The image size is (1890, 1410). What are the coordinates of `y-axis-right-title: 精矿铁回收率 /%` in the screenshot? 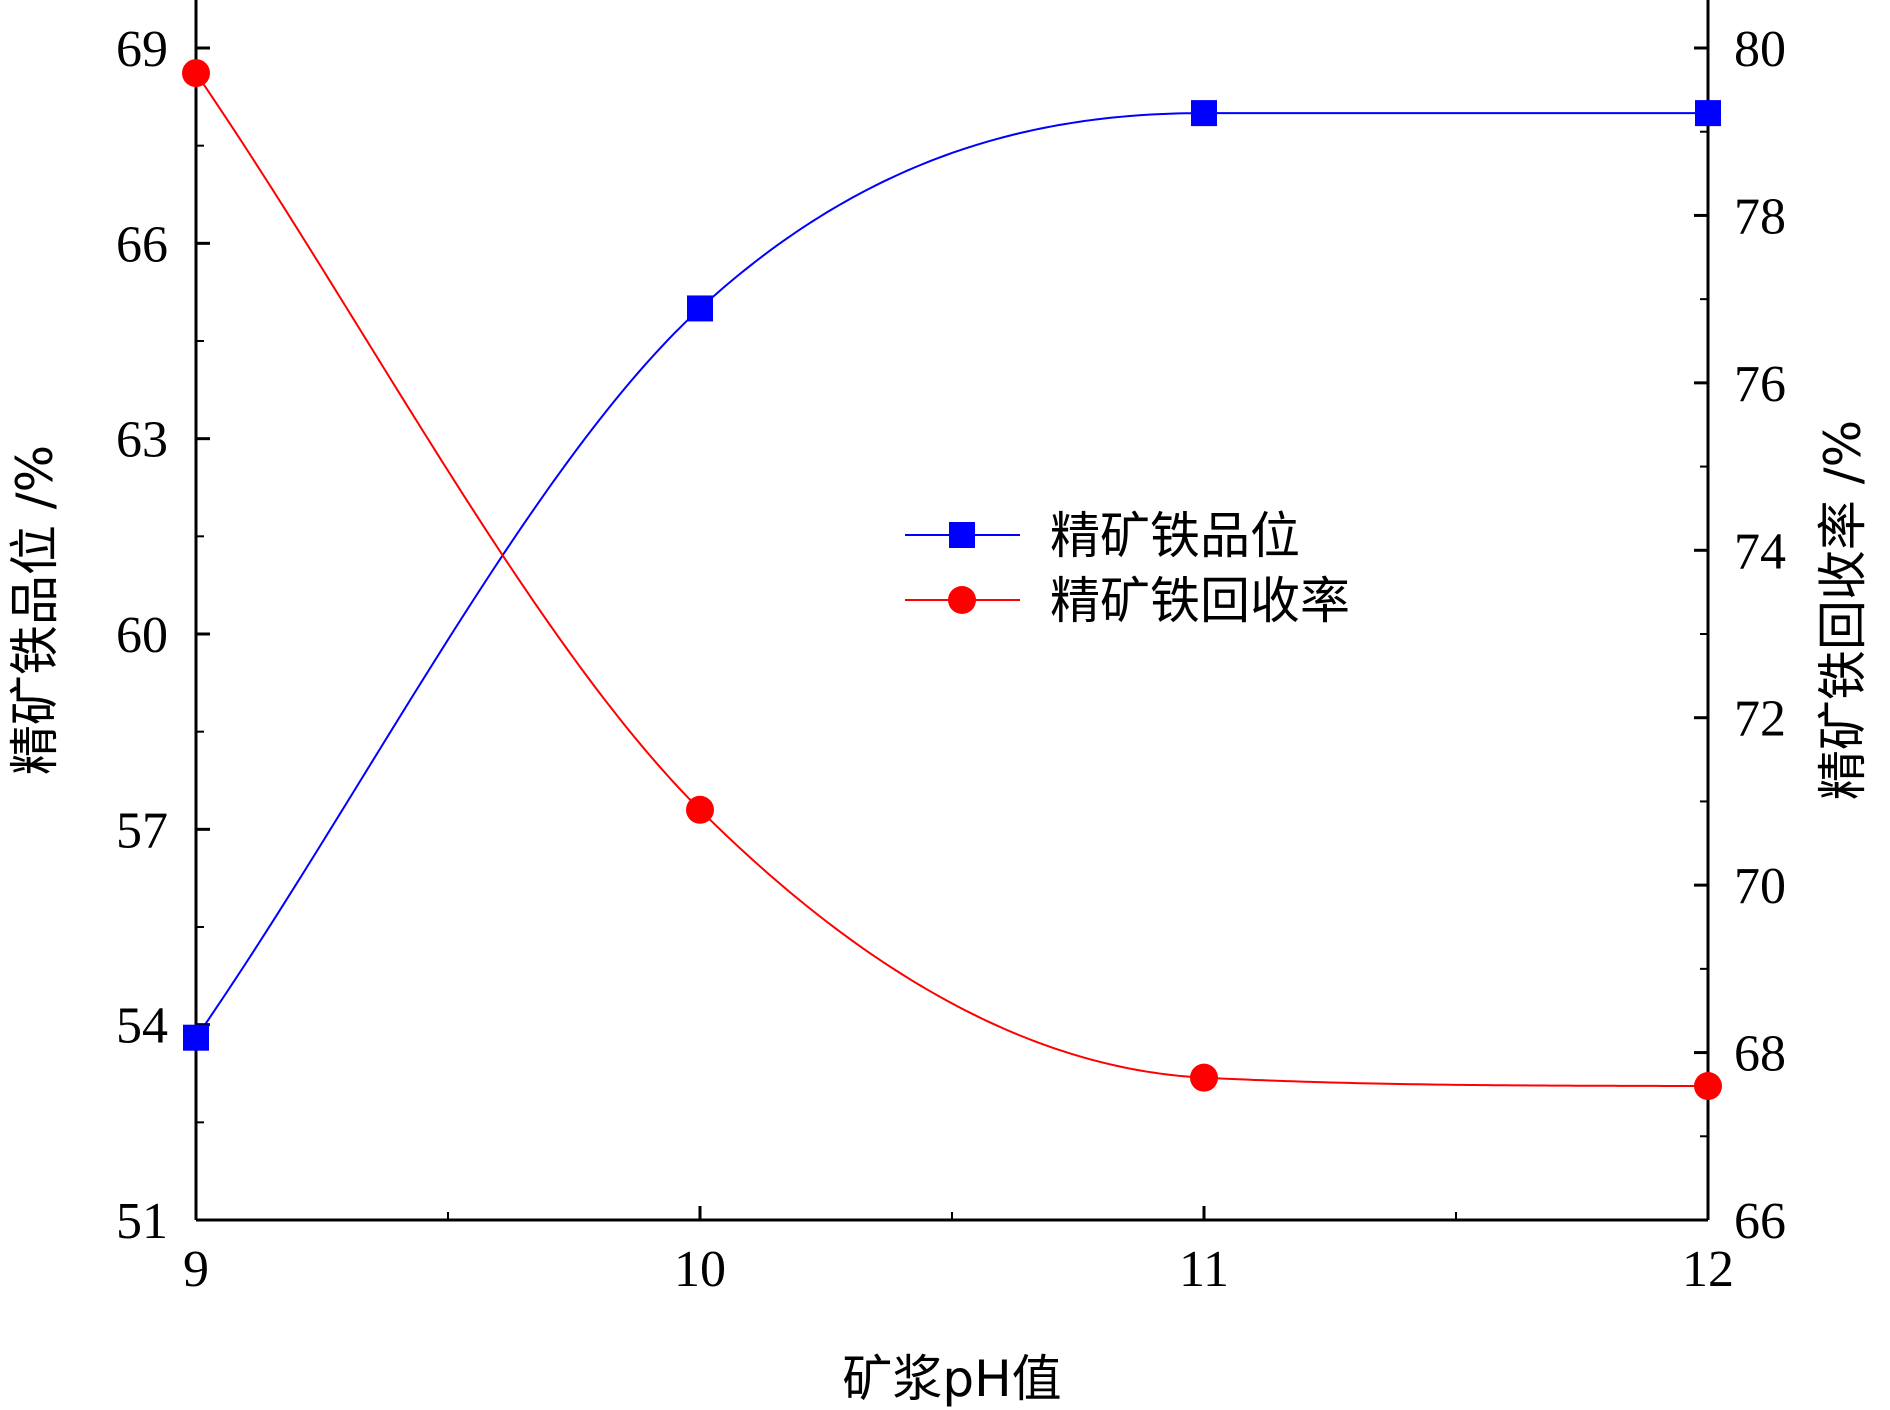 It's located at (1843, 610).